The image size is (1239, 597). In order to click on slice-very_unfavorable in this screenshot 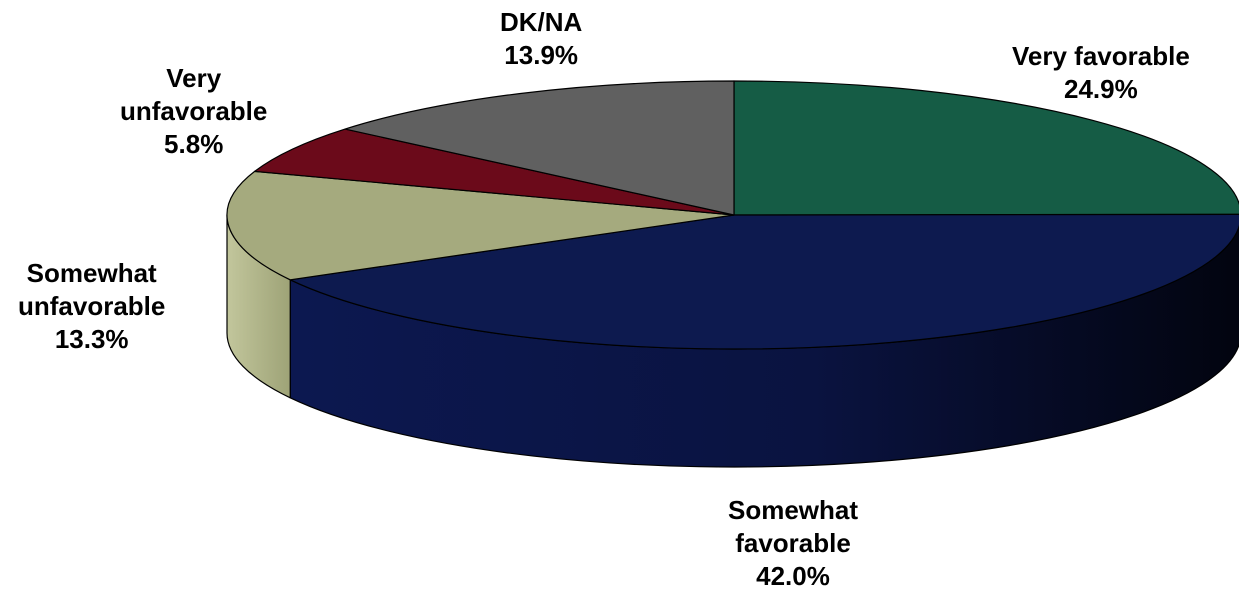, I will do `click(494, 172)`.